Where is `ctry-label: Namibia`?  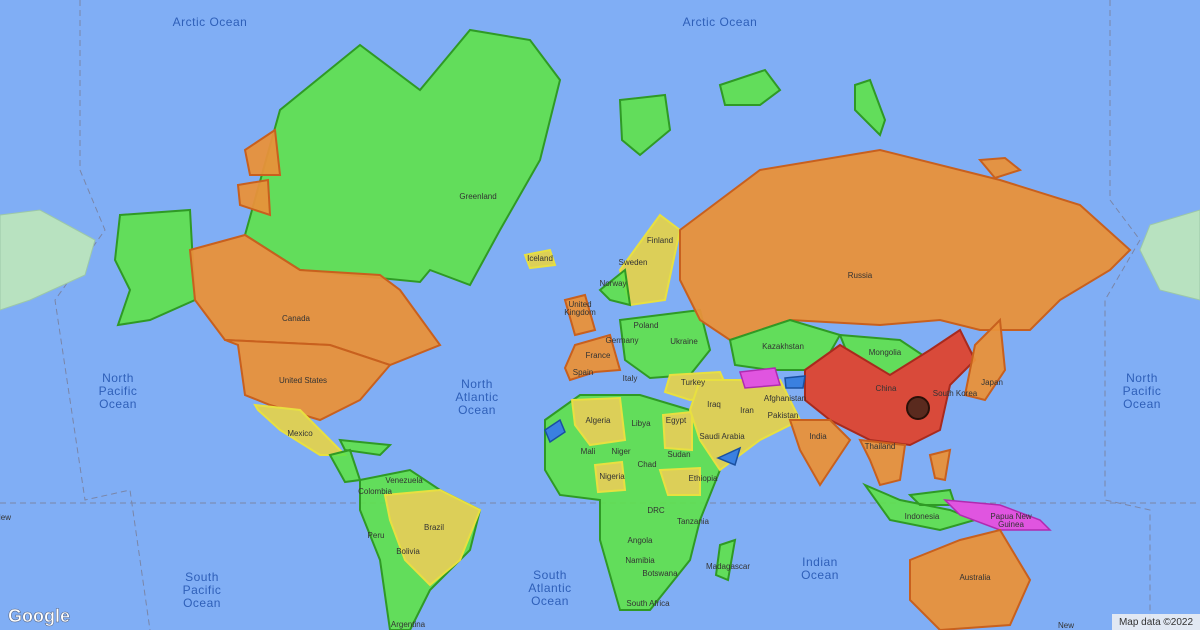 ctry-label: Namibia is located at coordinates (640, 560).